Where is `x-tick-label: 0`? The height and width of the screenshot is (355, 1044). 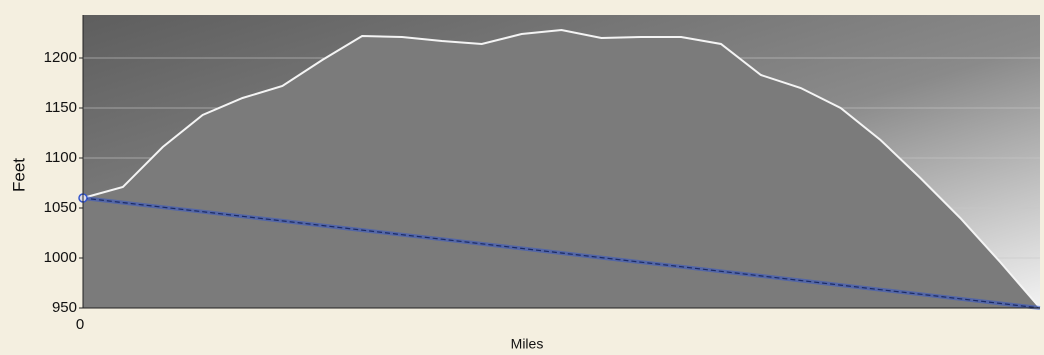 x-tick-label: 0 is located at coordinates (80, 324).